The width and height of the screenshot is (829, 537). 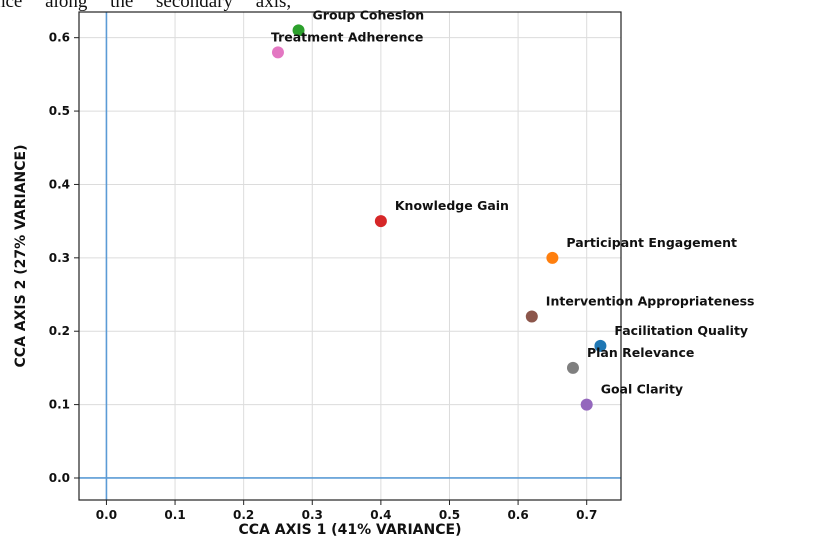 I want to click on y-tick-label: 0.4, so click(x=59, y=184).